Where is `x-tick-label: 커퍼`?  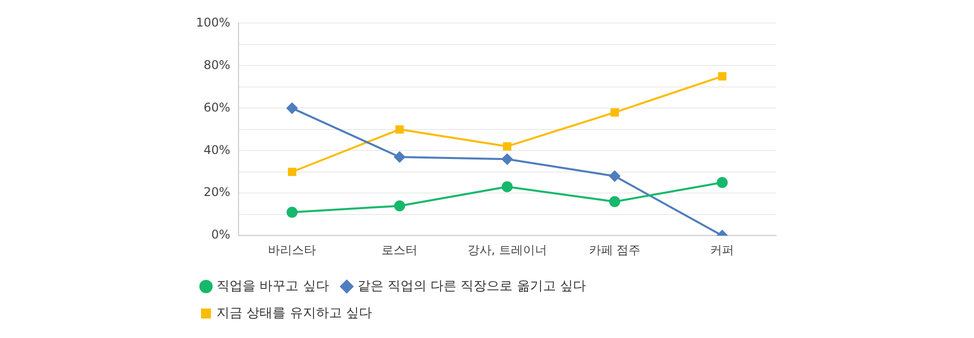 x-tick-label: 커퍼 is located at coordinates (722, 249).